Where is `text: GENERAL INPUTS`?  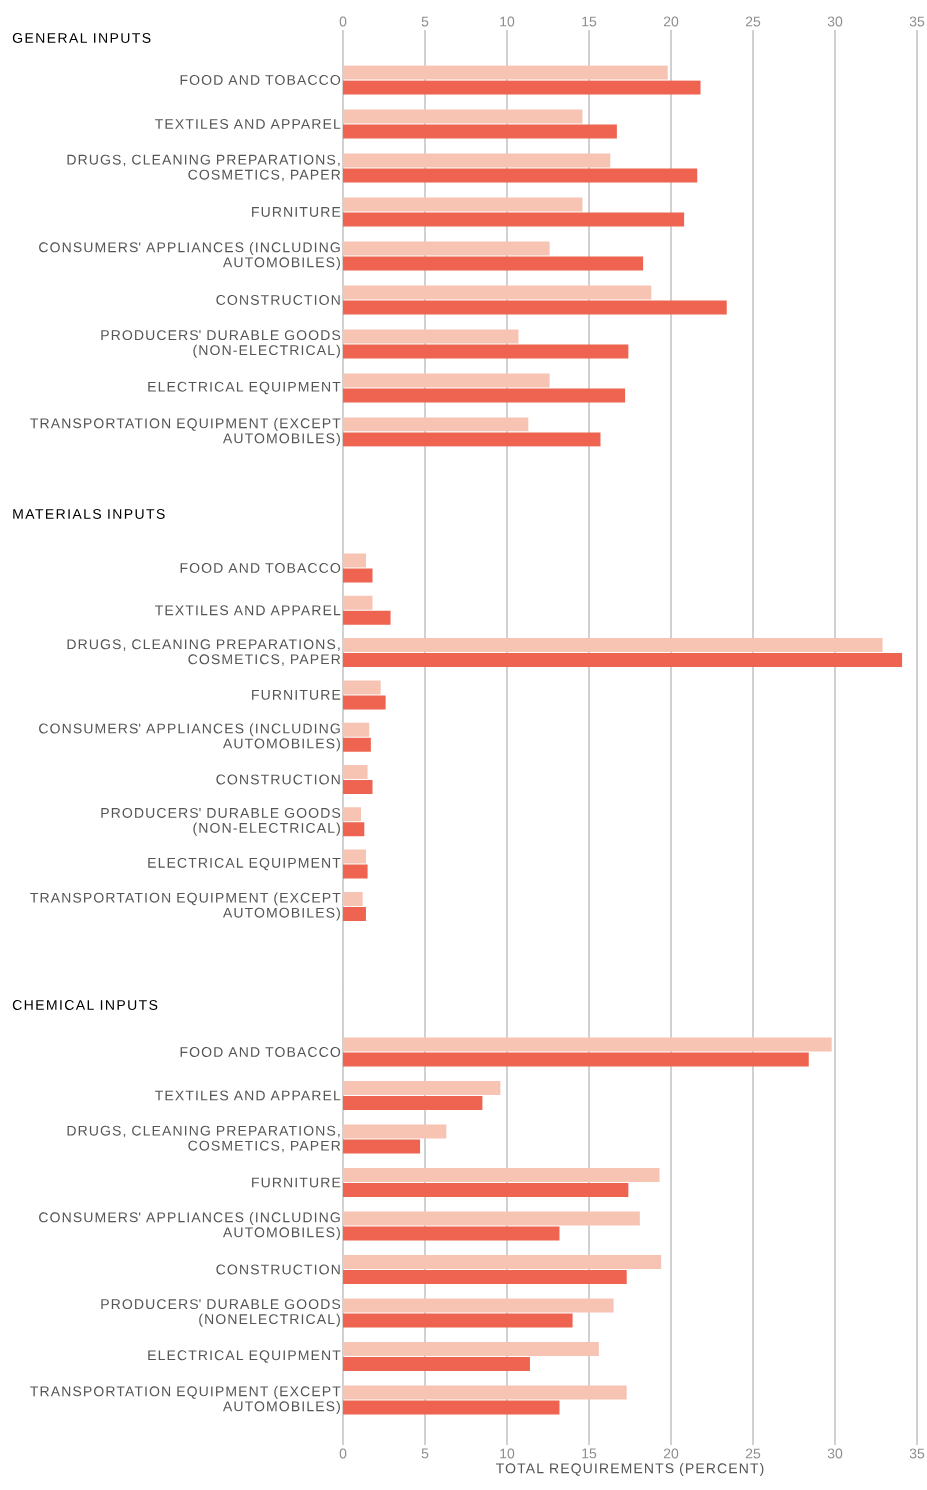 text: GENERAL INPUTS is located at coordinates (81, 38).